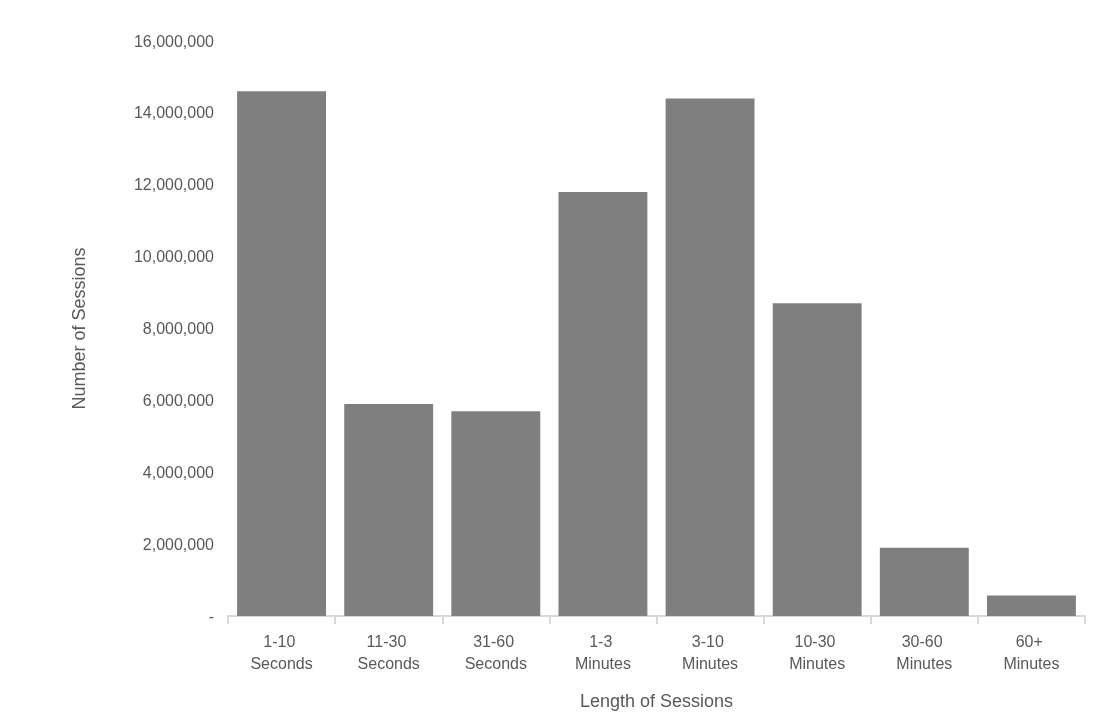 This screenshot has height=715, width=1096. Describe the element at coordinates (178, 400) in the screenshot. I see `y-tick-label: 6,000,000` at that location.